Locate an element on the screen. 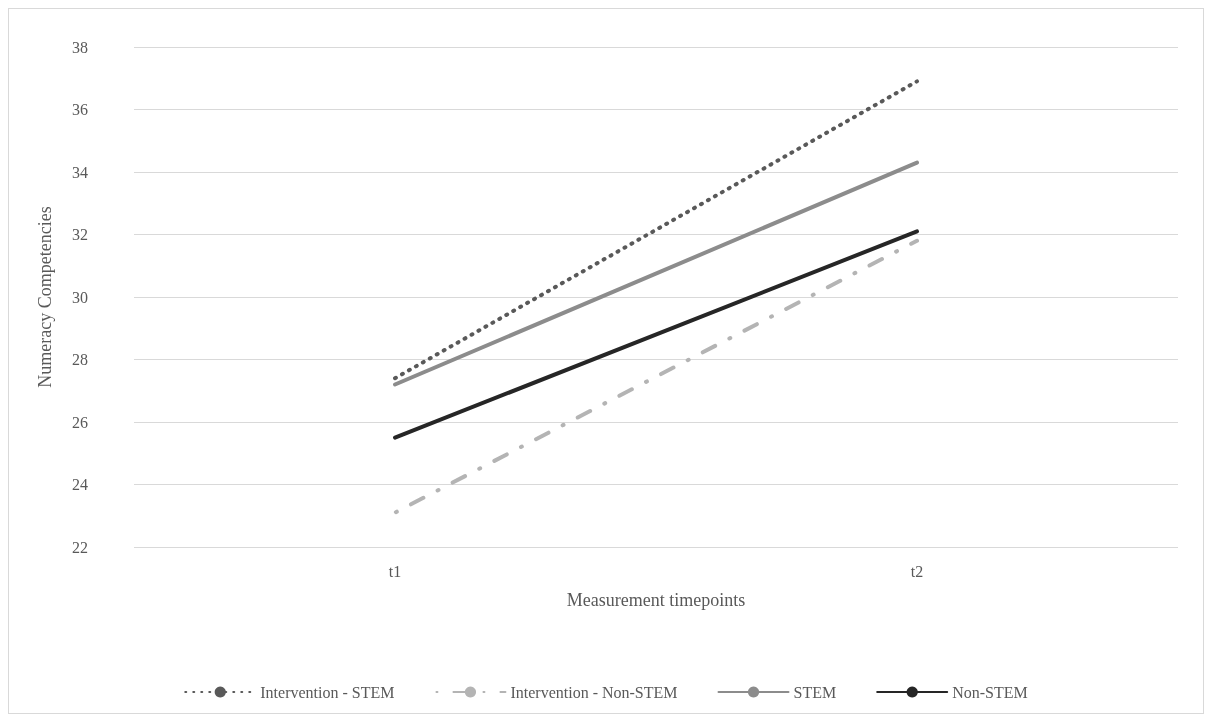 The width and height of the screenshot is (1212, 722). y-tick-label: 30 is located at coordinates (80, 297).